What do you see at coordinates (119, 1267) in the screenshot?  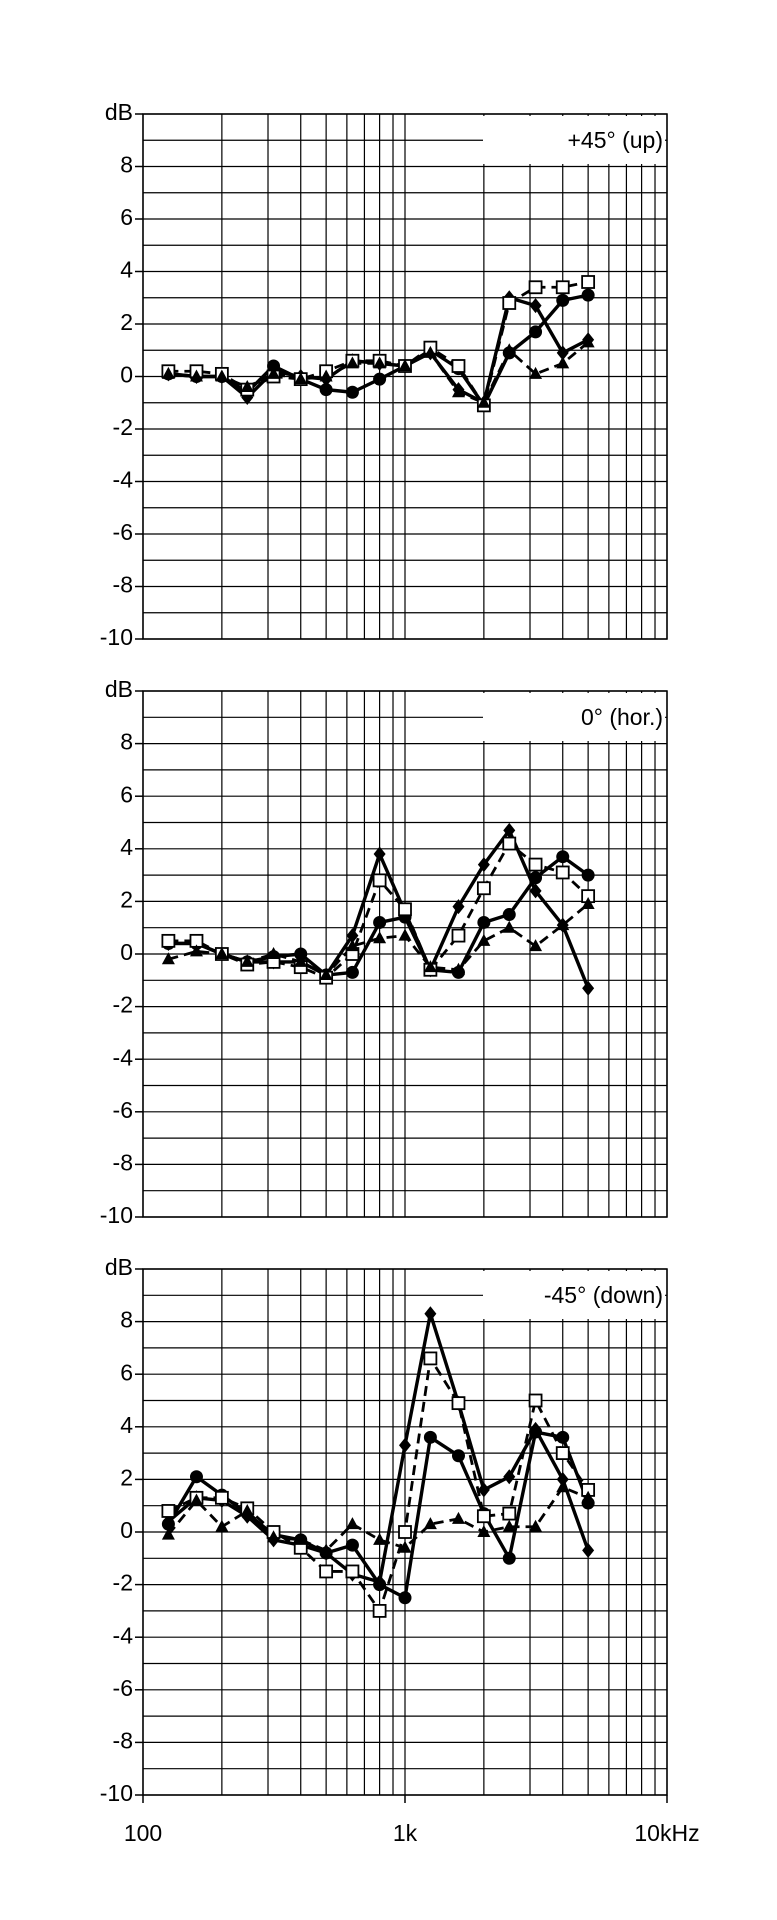 I see `y-tick-label: dB` at bounding box center [119, 1267].